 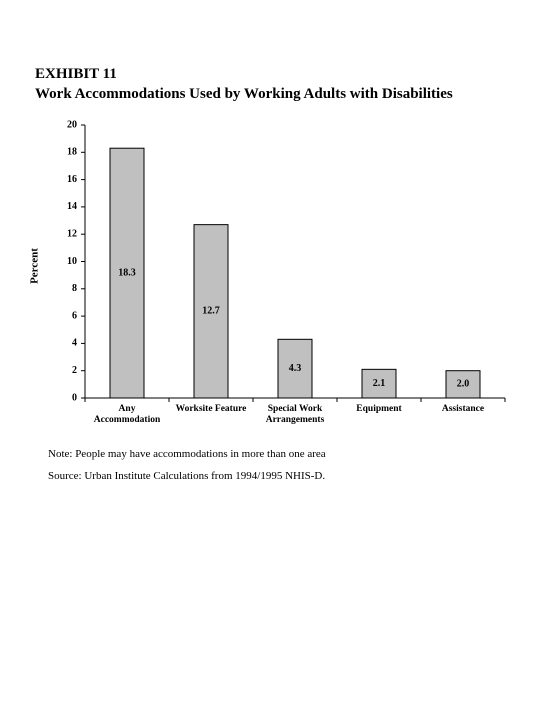 I want to click on x-tick-label: Assistance, so click(x=463, y=409).